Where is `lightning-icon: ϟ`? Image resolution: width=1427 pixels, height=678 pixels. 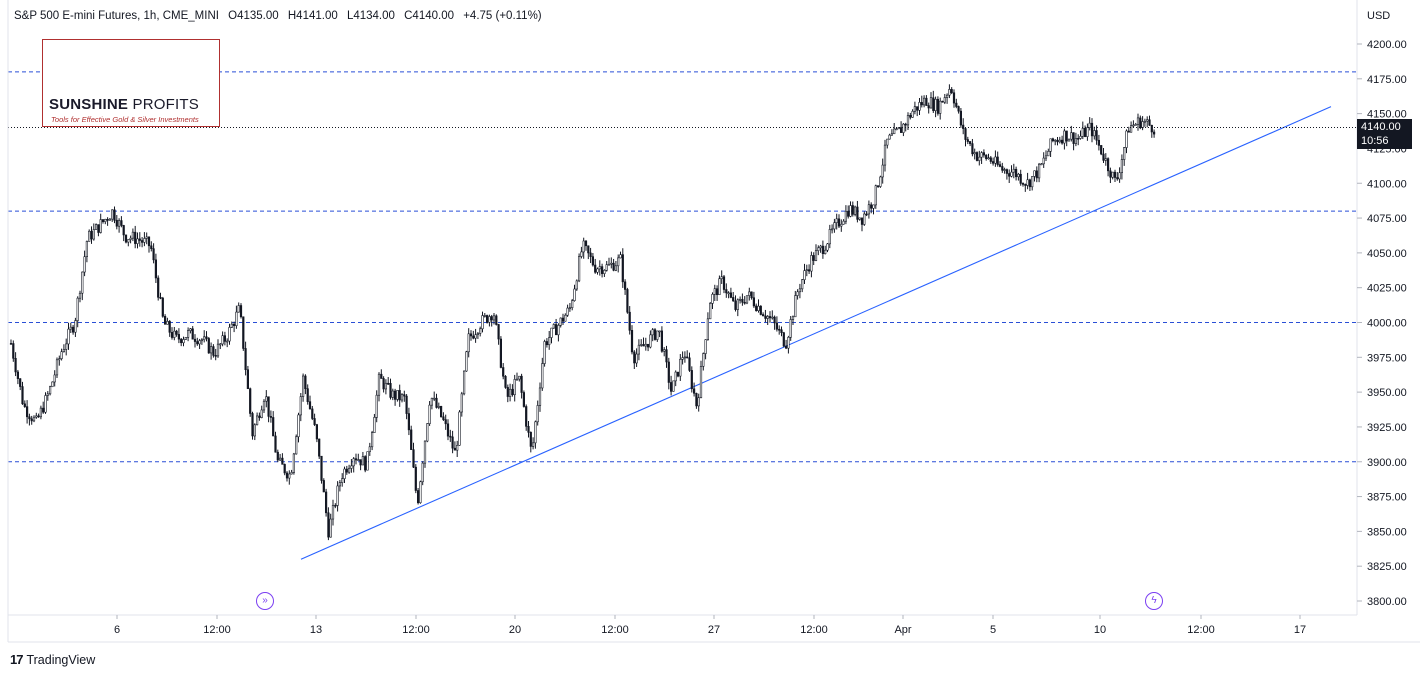
lightning-icon: ϟ is located at coordinates (1154, 601).